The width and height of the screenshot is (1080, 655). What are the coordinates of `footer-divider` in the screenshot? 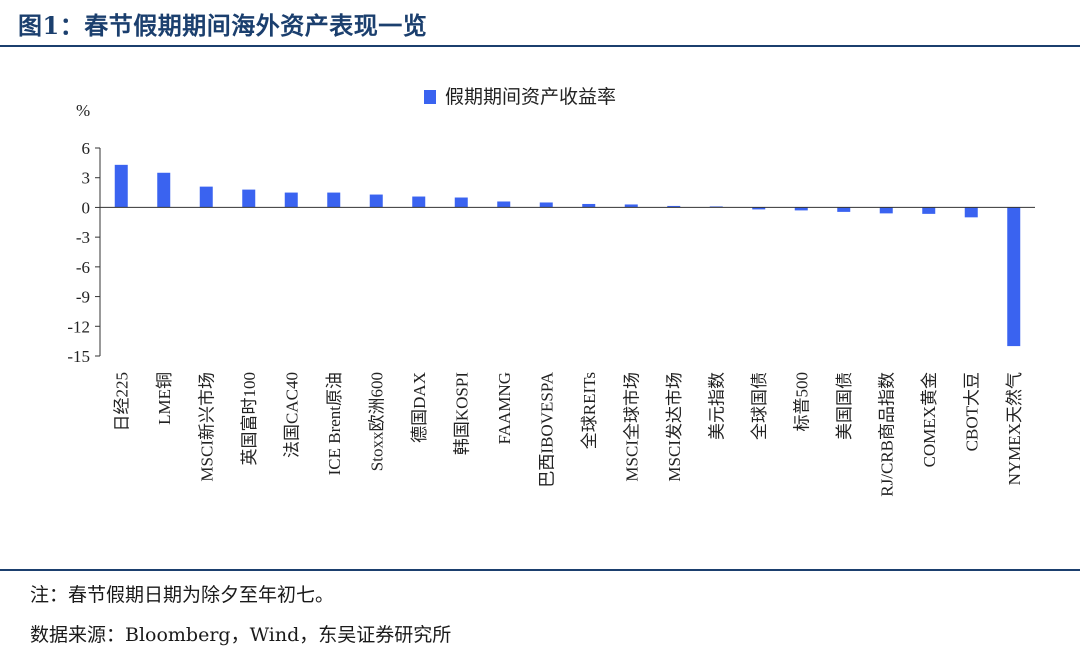 It's located at (540, 570).